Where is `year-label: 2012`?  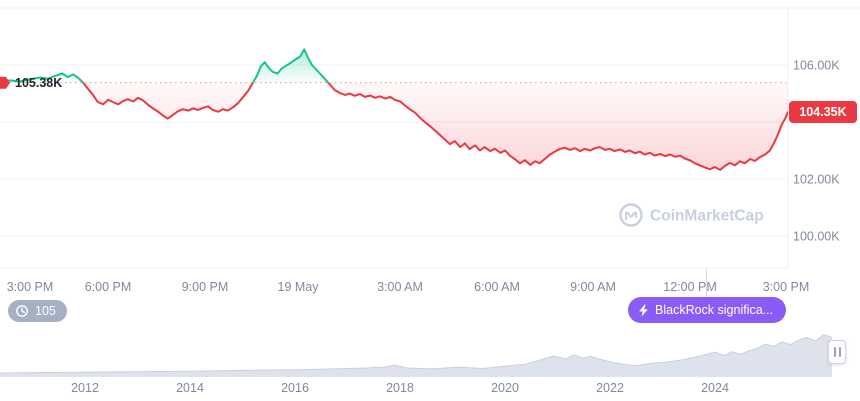
year-label: 2012 is located at coordinates (85, 388).